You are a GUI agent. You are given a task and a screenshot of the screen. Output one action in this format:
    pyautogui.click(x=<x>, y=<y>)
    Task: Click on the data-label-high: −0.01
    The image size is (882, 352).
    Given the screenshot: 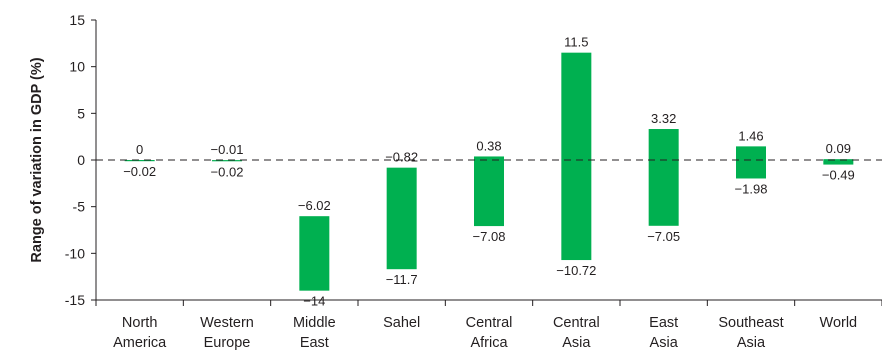 What is the action you would take?
    pyautogui.click(x=227, y=149)
    